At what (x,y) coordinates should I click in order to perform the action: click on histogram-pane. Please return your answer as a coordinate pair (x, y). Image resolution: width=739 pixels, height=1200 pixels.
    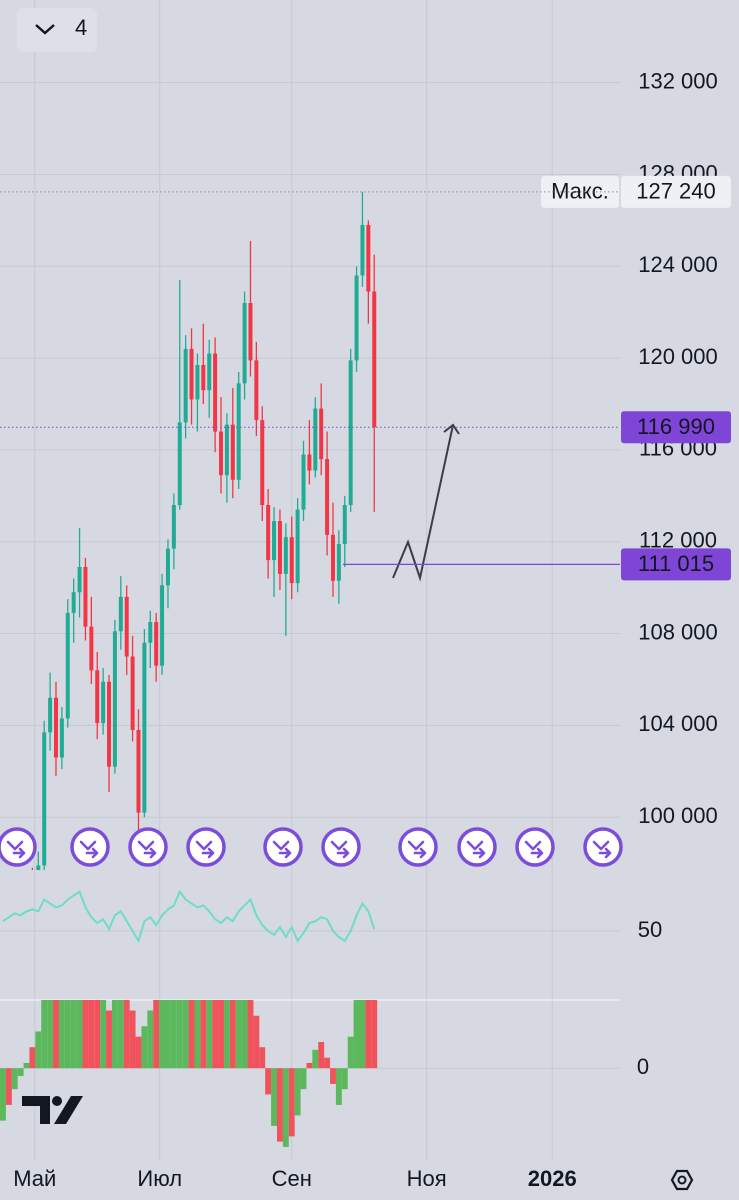
    Looking at the image, I should click on (189, 1073).